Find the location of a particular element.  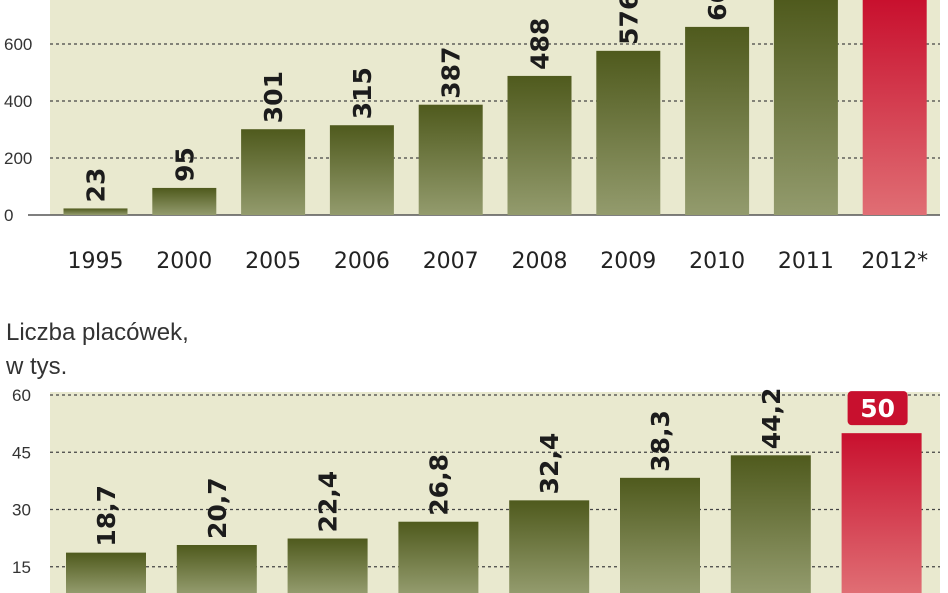

data-label: 301 is located at coordinates (273, 97).